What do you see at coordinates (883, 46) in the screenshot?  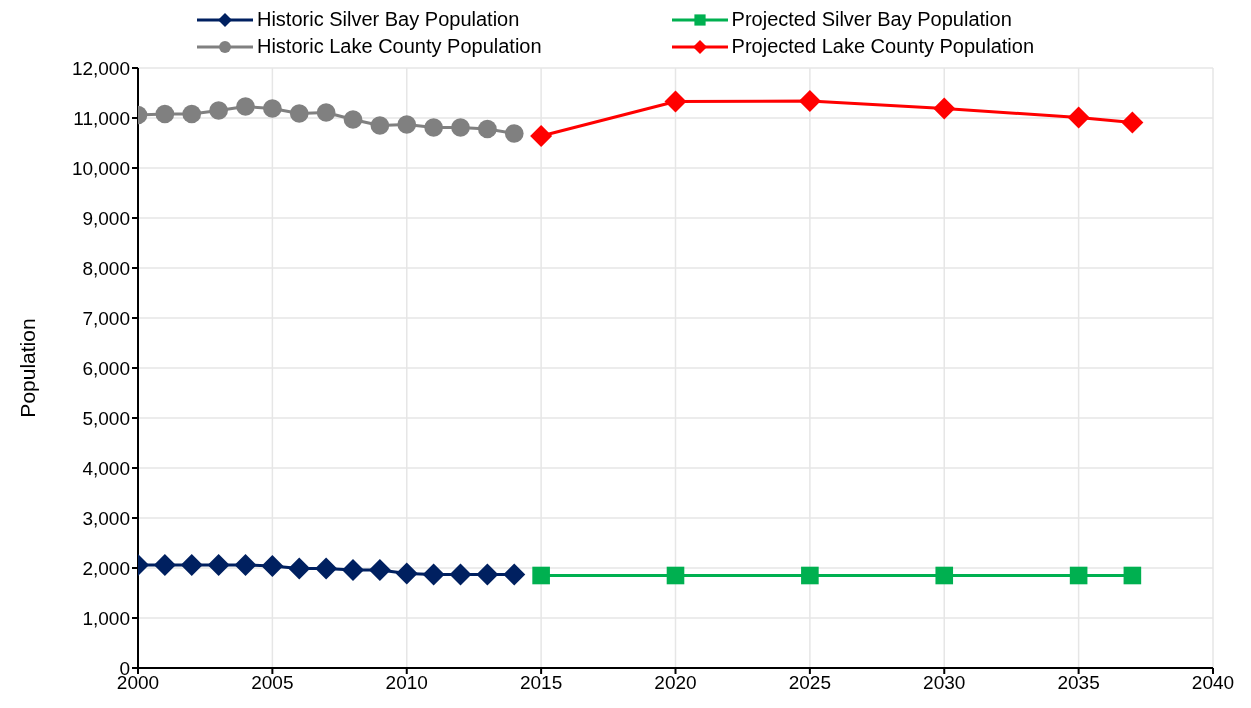 I see `legend-label: Projected Lake County Population` at bounding box center [883, 46].